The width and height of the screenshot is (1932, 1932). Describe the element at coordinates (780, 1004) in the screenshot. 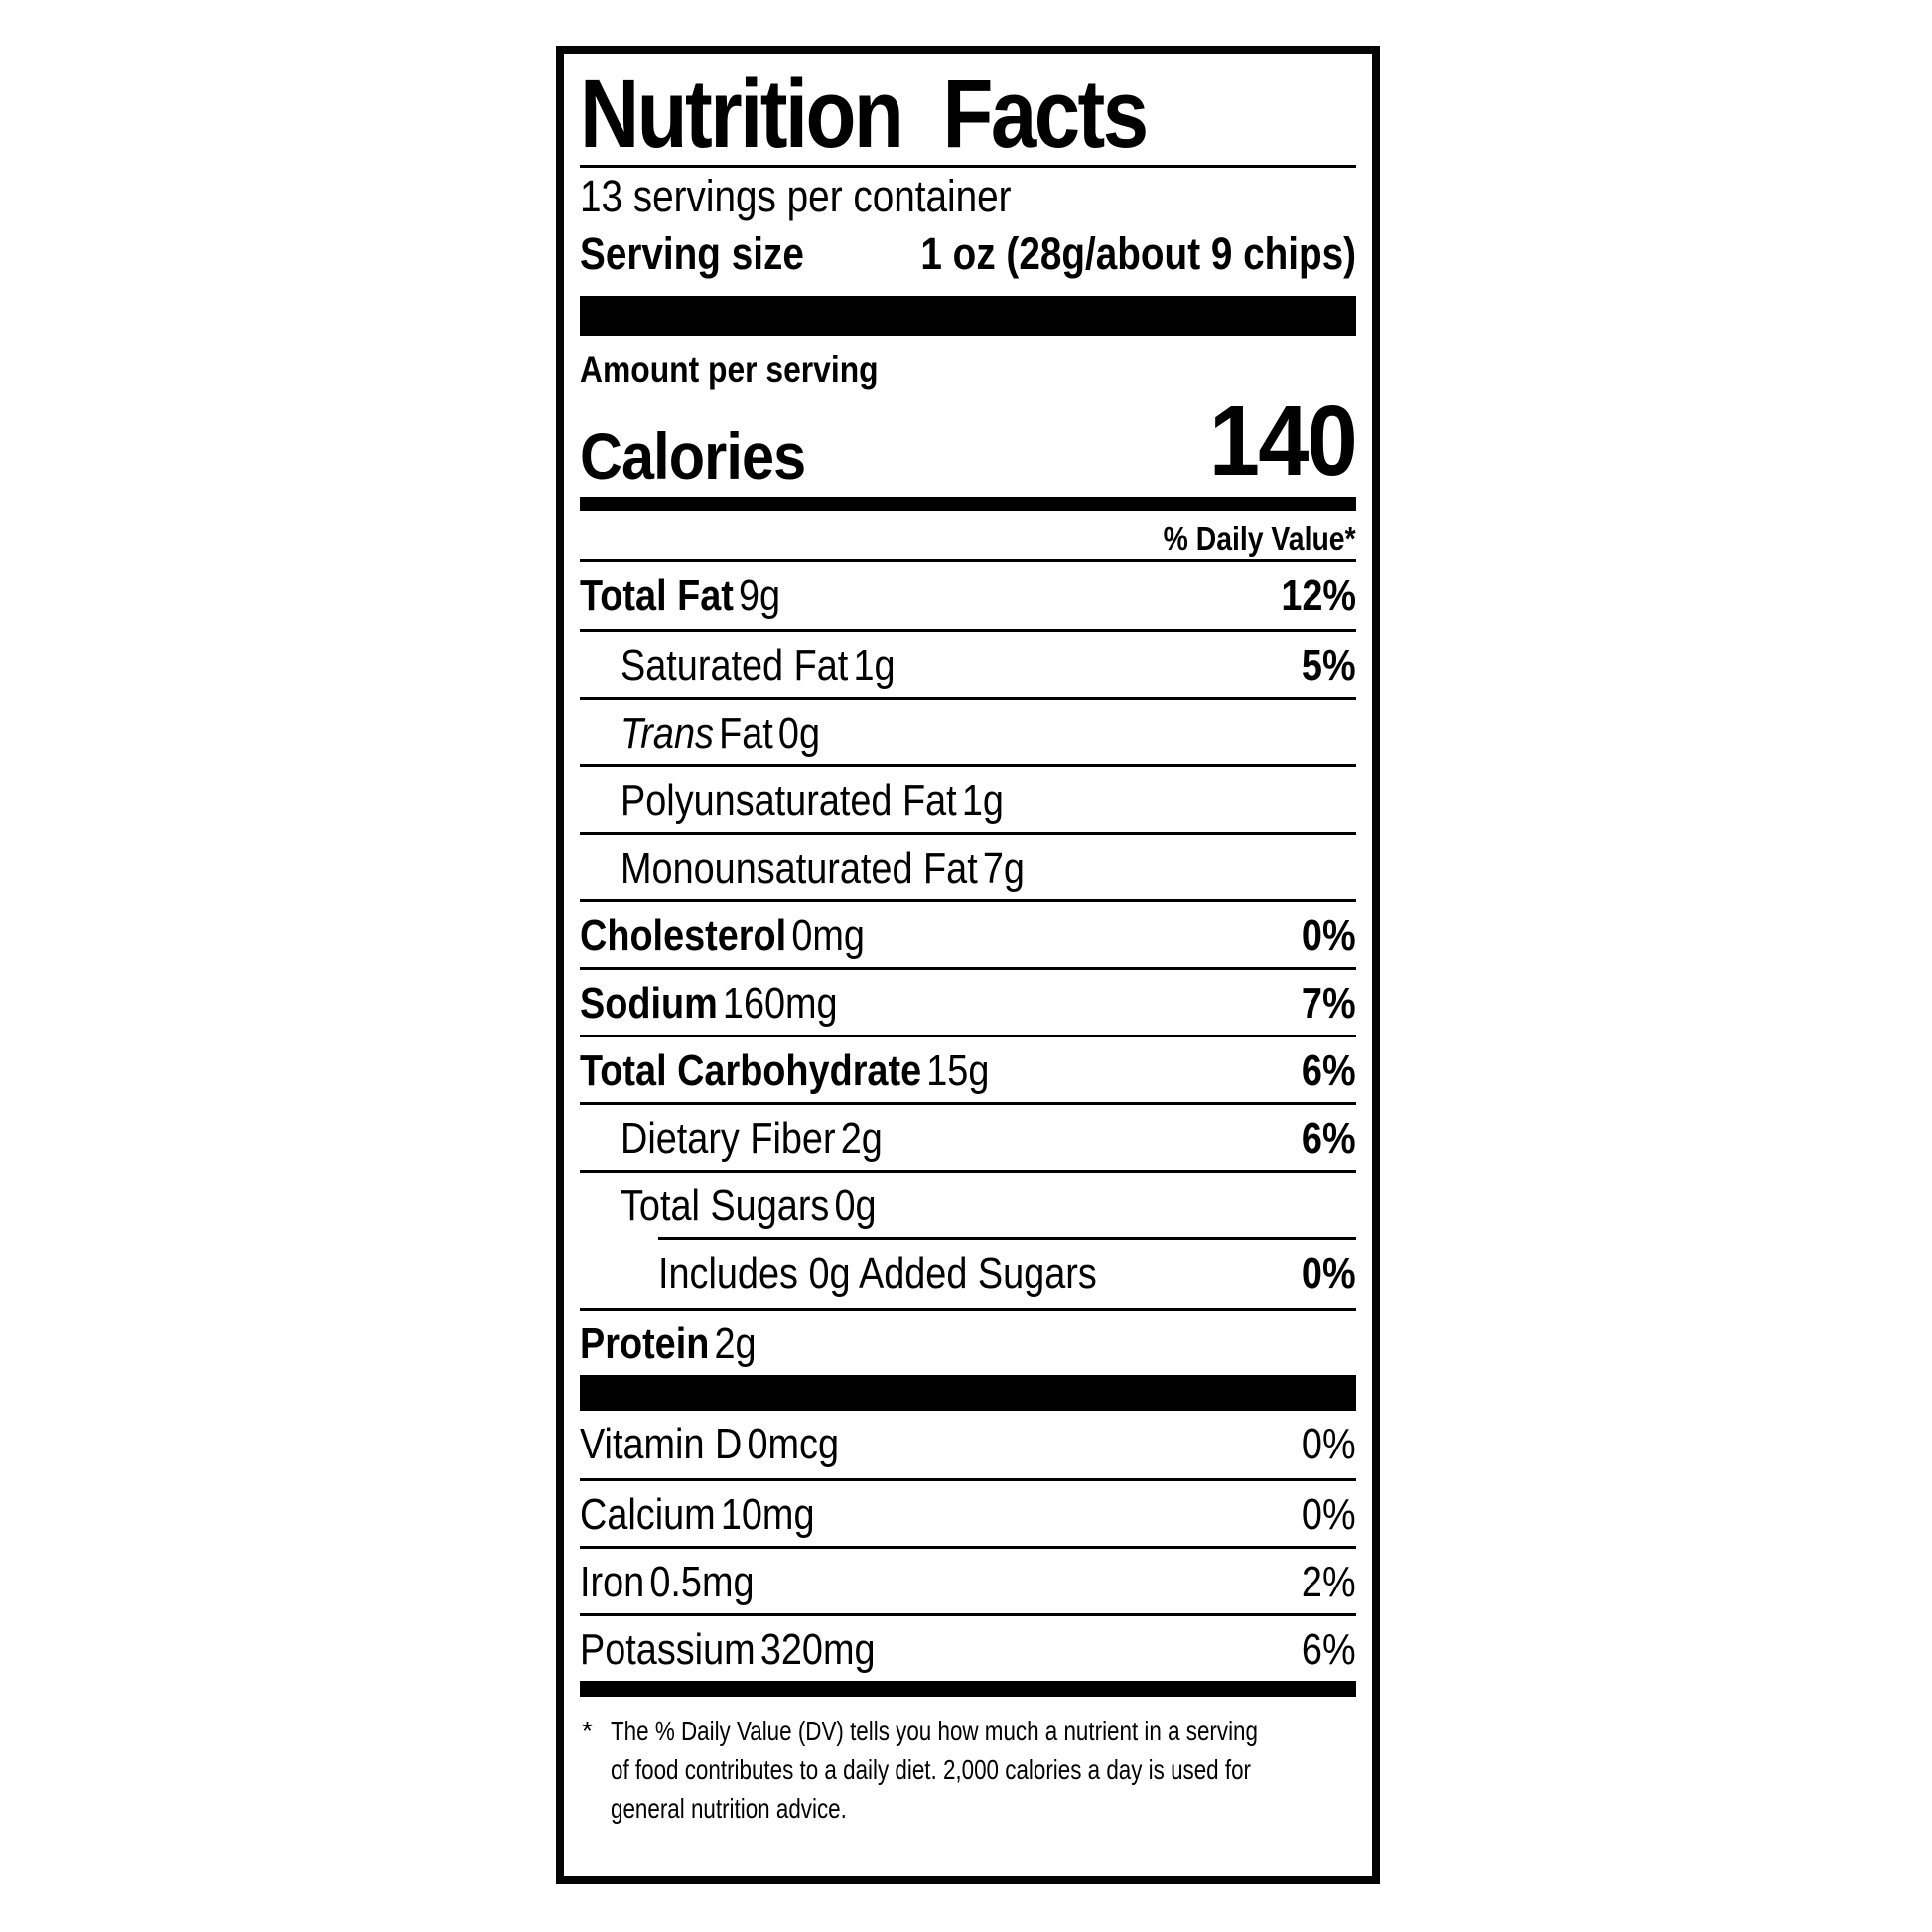

I see `nutrient-amount: 160mg` at that location.